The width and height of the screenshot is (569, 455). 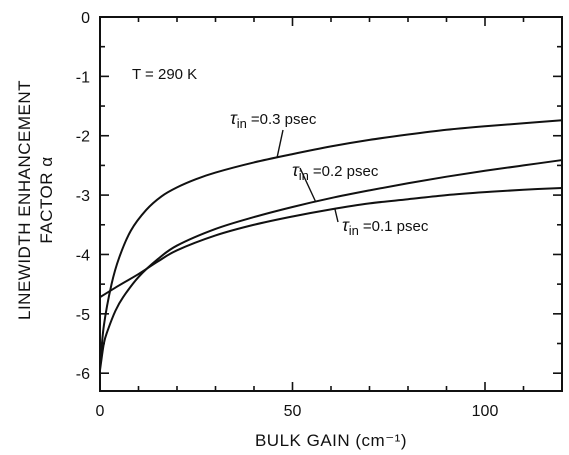 What do you see at coordinates (293, 411) in the screenshot?
I see `x-tick-label: 50` at bounding box center [293, 411].